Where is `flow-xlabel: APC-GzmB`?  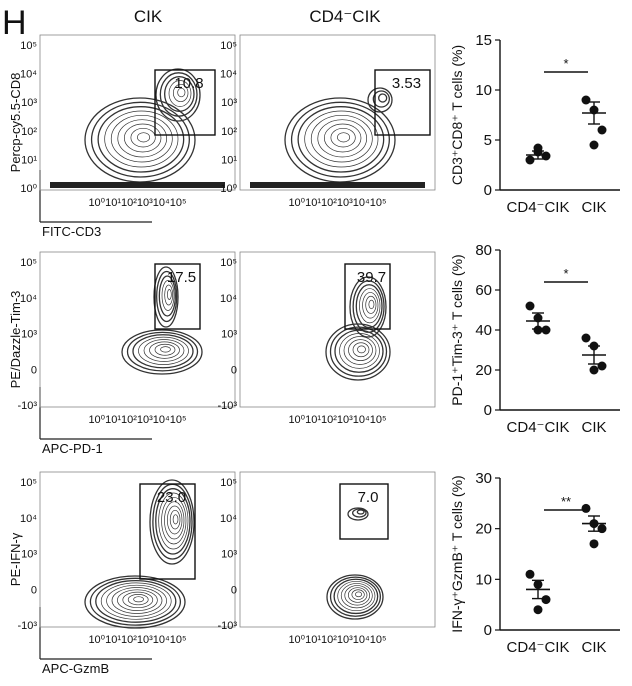 flow-xlabel: APC-GzmB is located at coordinates (75, 668).